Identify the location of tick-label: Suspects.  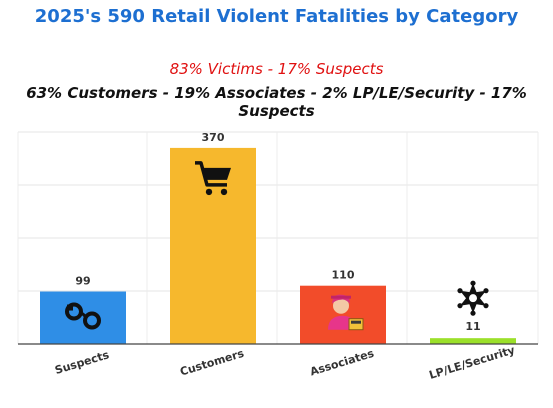
(82, 362).